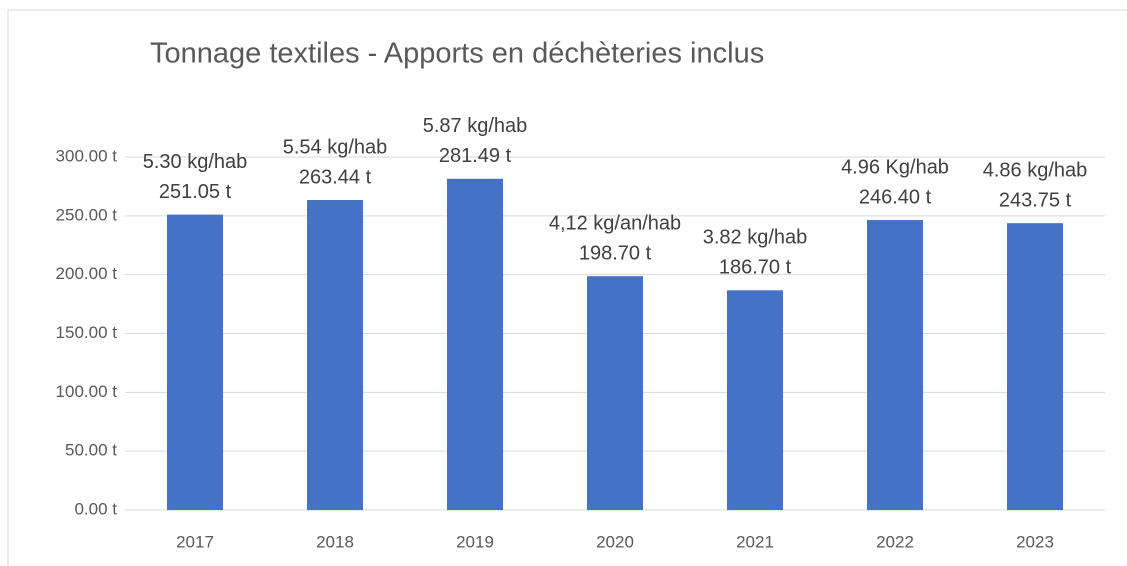 This screenshot has width=1127, height=566. Describe the element at coordinates (87, 391) in the screenshot. I see `y-tick-label: 100.00 t` at that location.